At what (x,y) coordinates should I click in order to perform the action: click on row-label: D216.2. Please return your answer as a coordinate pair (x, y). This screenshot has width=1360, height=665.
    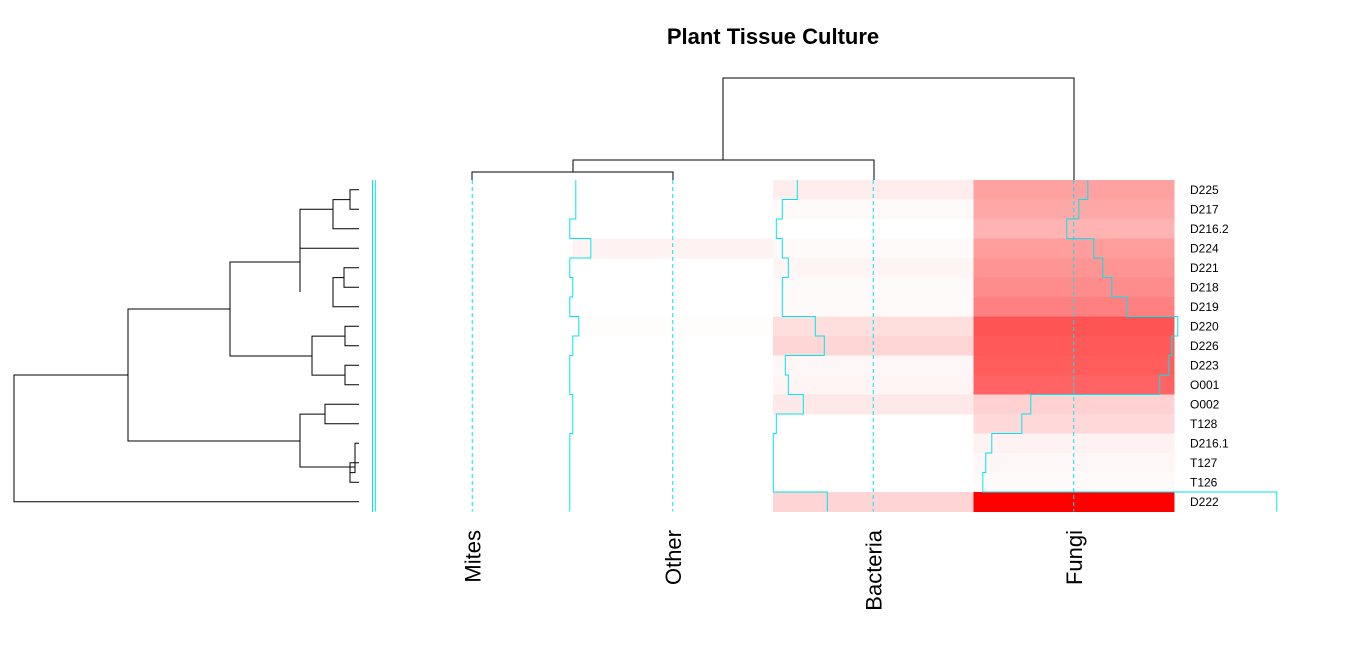
    Looking at the image, I should click on (1209, 229).